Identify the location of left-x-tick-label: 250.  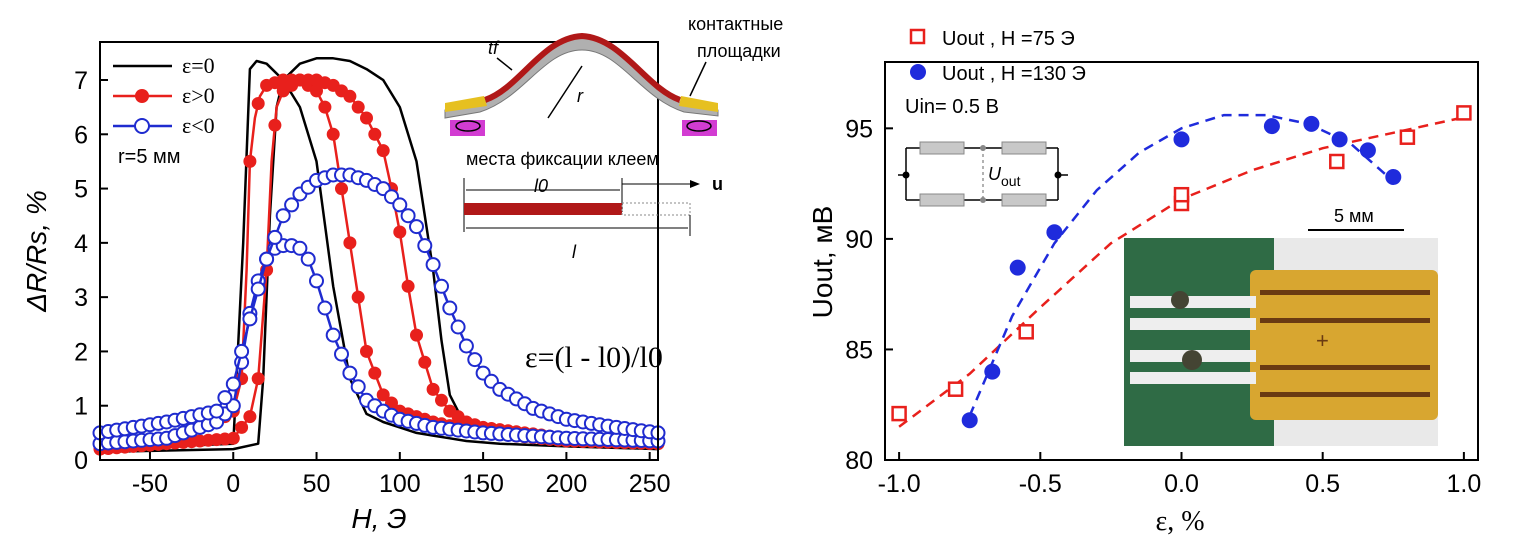
(650, 484).